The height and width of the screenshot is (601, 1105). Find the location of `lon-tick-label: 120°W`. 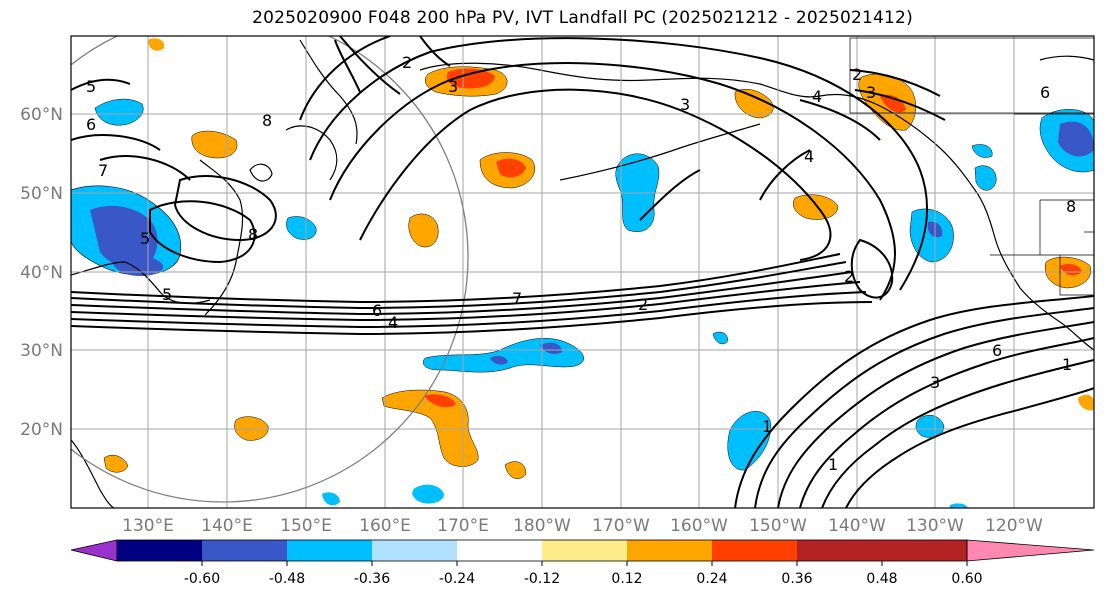

lon-tick-label: 120°W is located at coordinates (1014, 526).